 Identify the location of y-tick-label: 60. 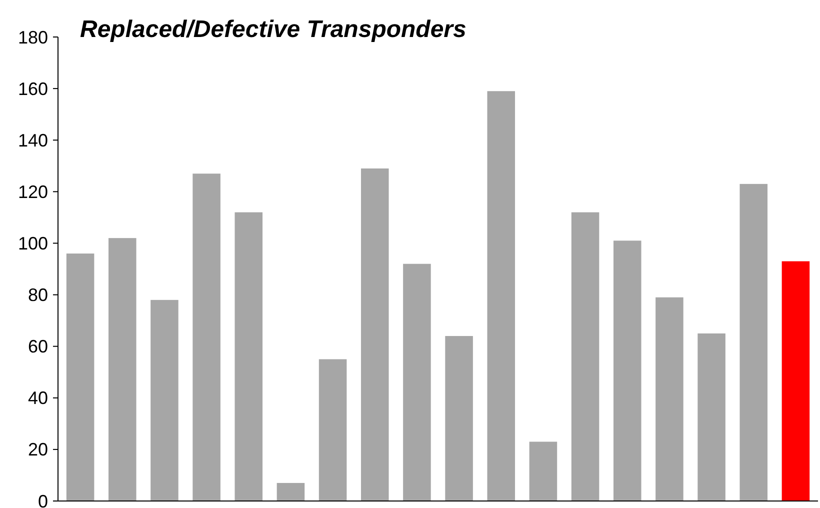
(38, 346).